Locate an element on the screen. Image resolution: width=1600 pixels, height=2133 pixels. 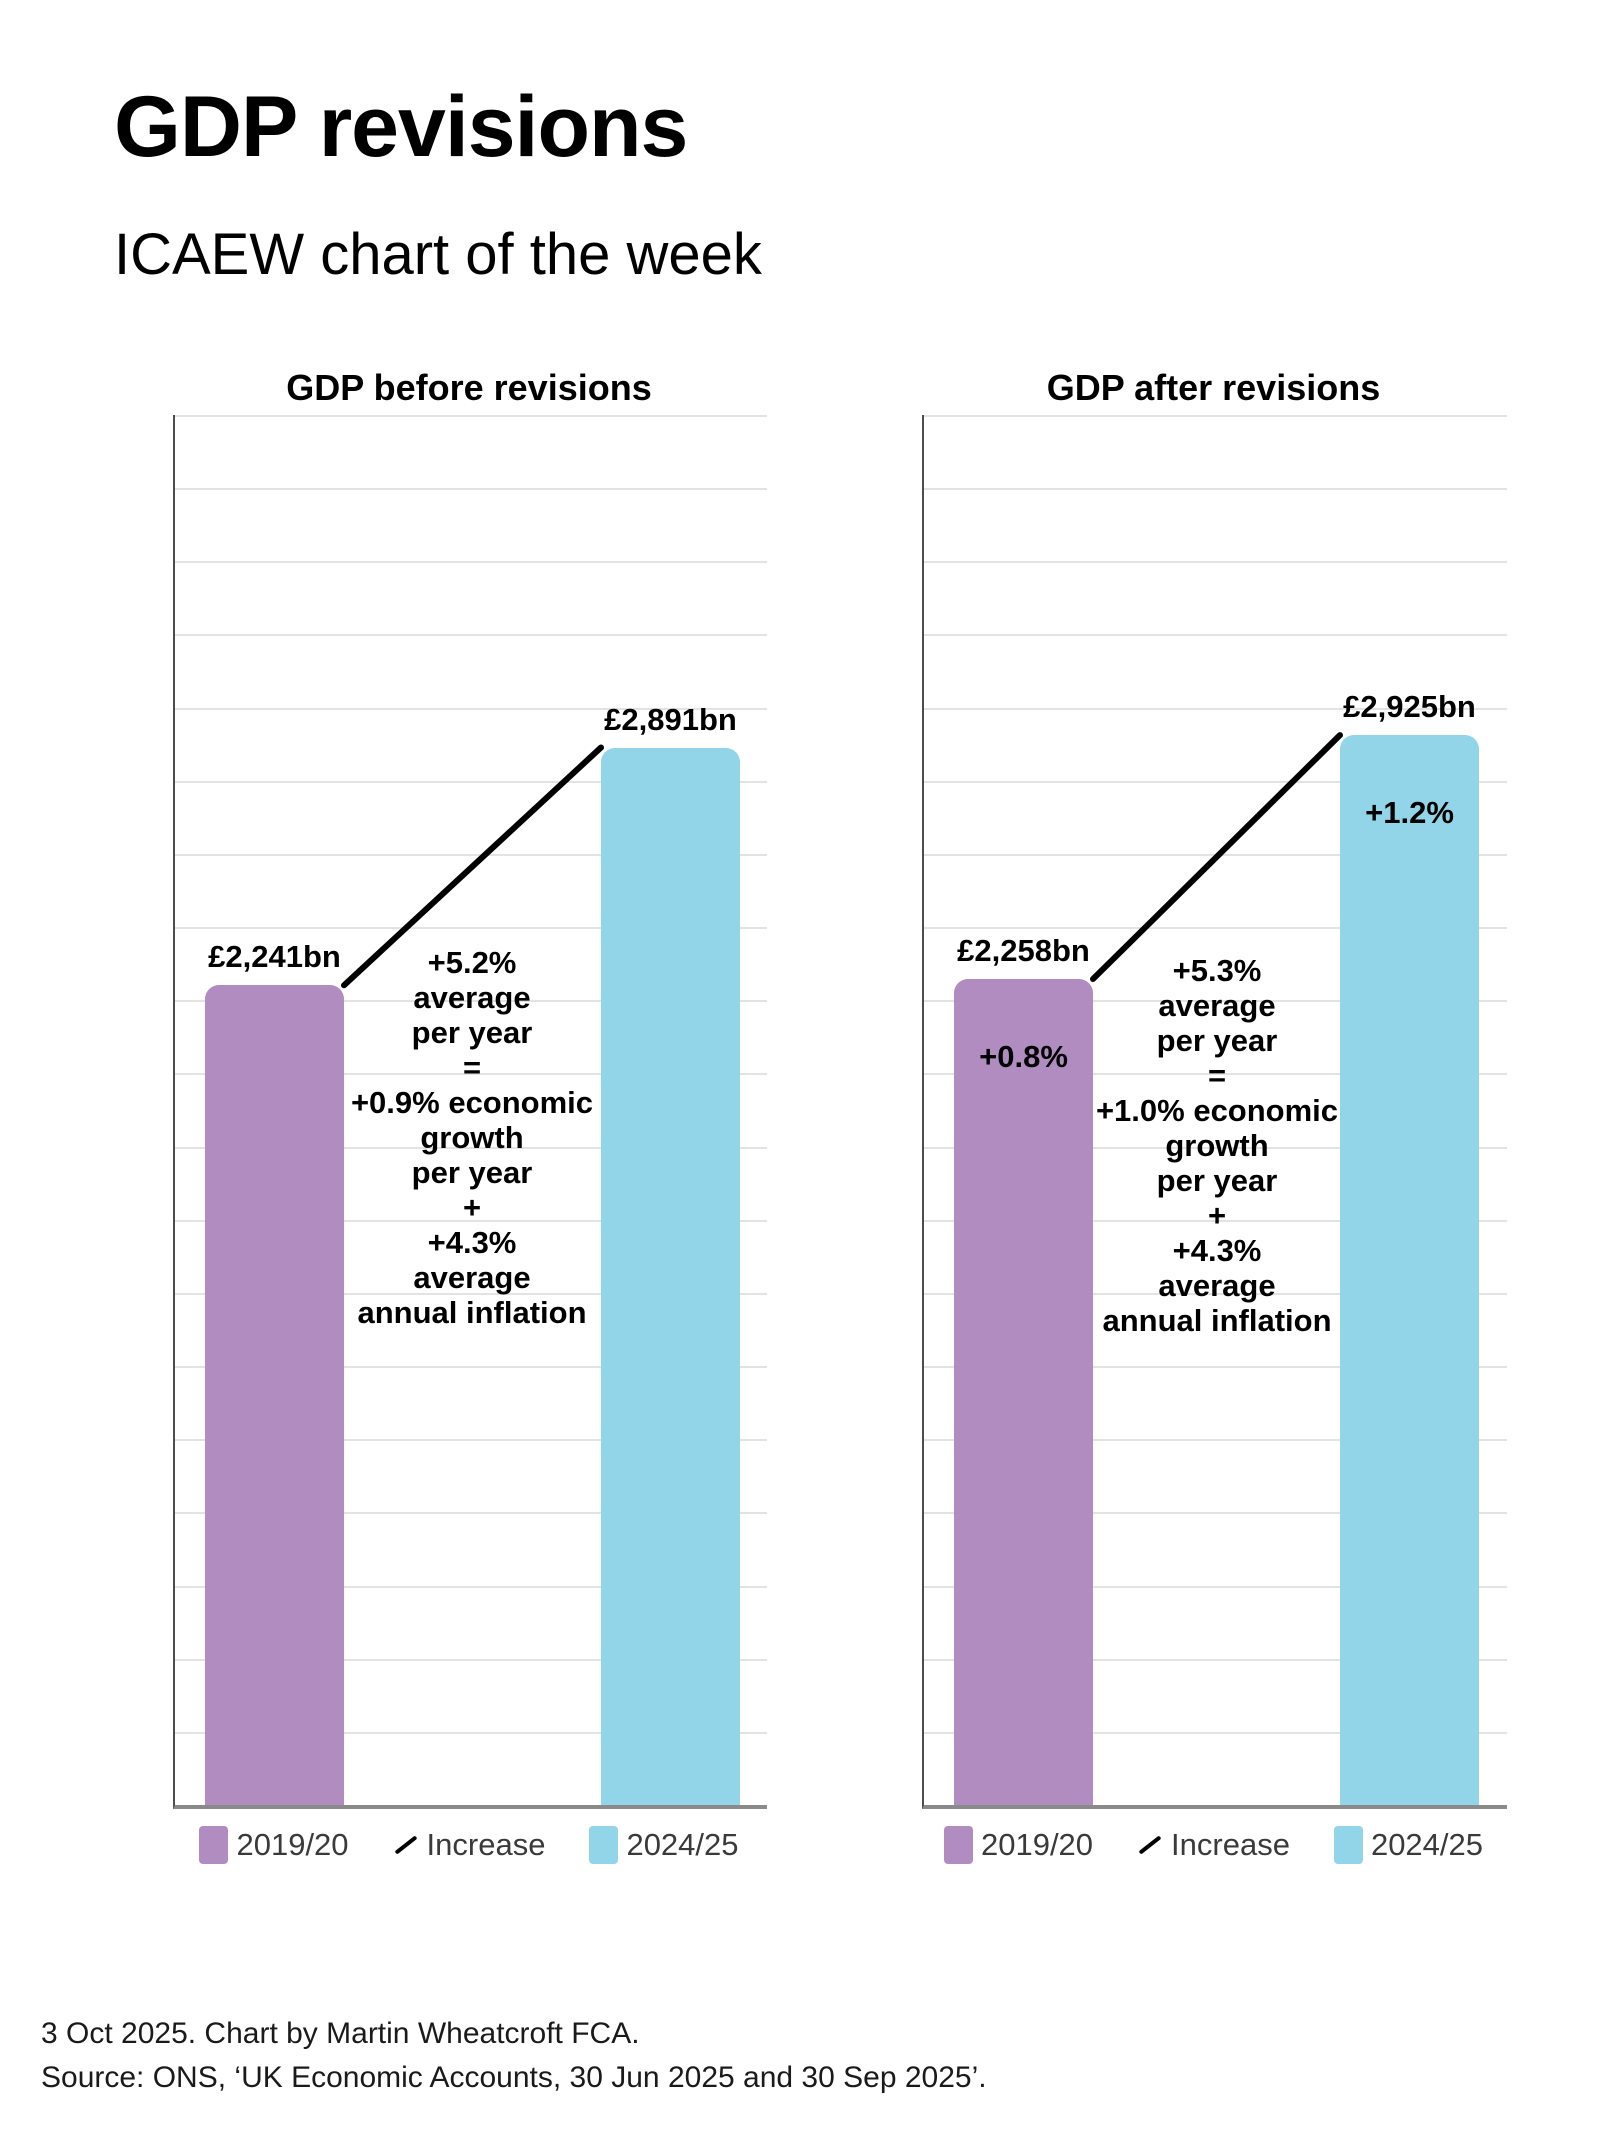
annotation-line: +5.3% is located at coordinates (1217, 970).